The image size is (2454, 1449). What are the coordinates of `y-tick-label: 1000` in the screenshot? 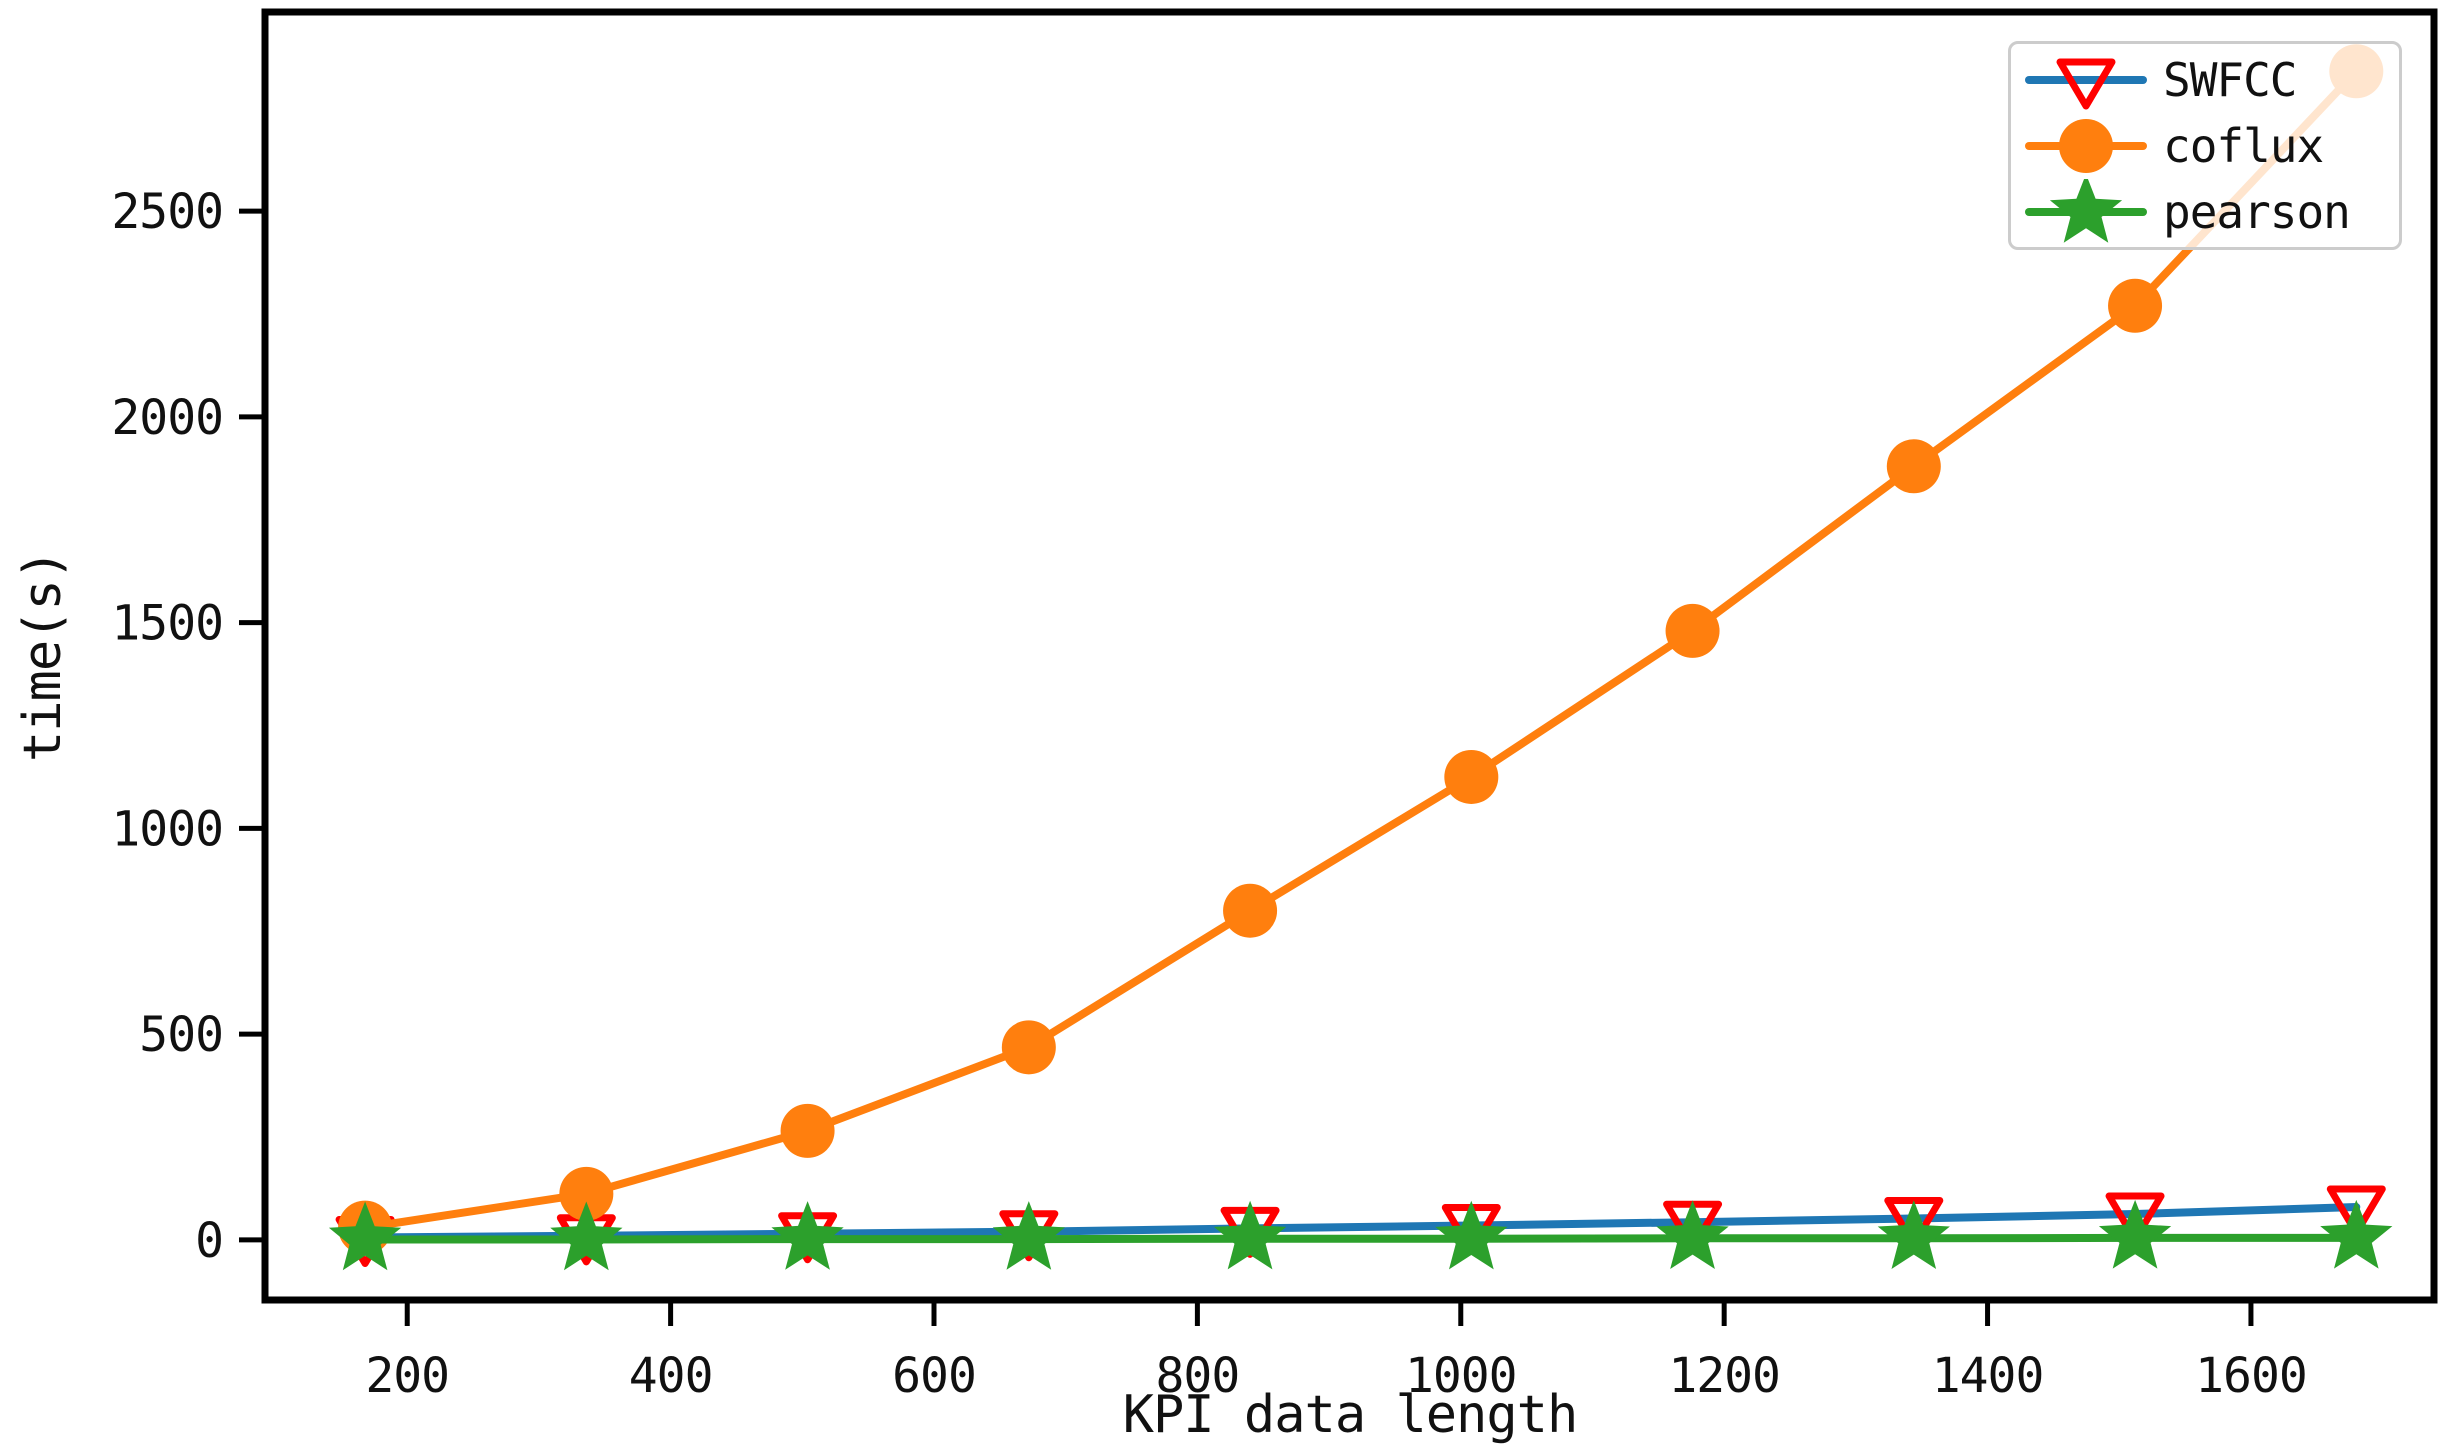 It's located at (167, 829).